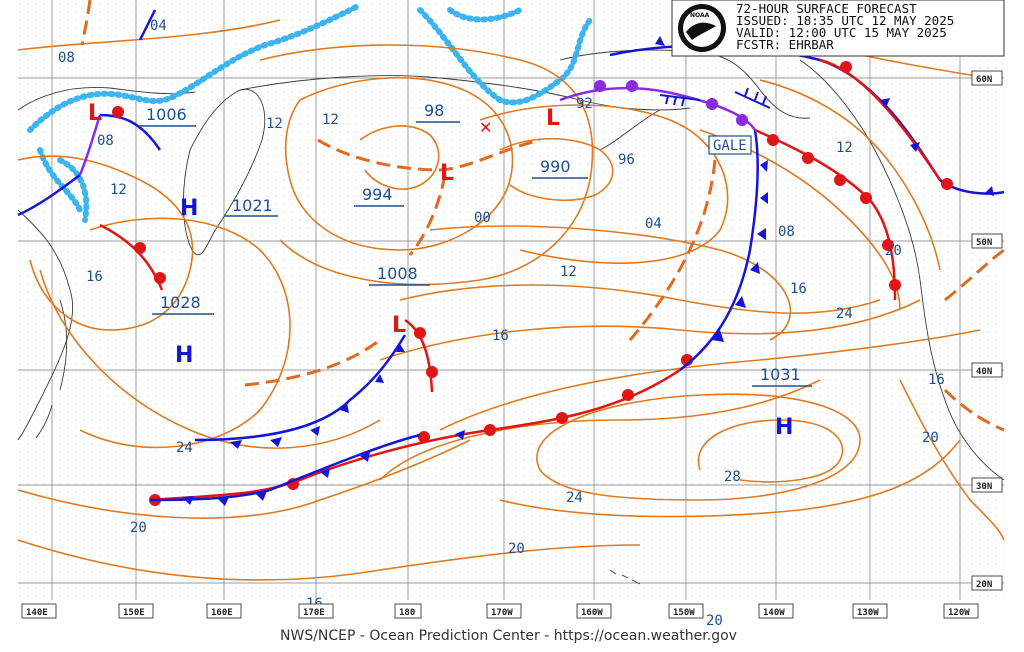 The width and height of the screenshot is (1024, 652). I want to click on cold-front-west, so click(285, 467).